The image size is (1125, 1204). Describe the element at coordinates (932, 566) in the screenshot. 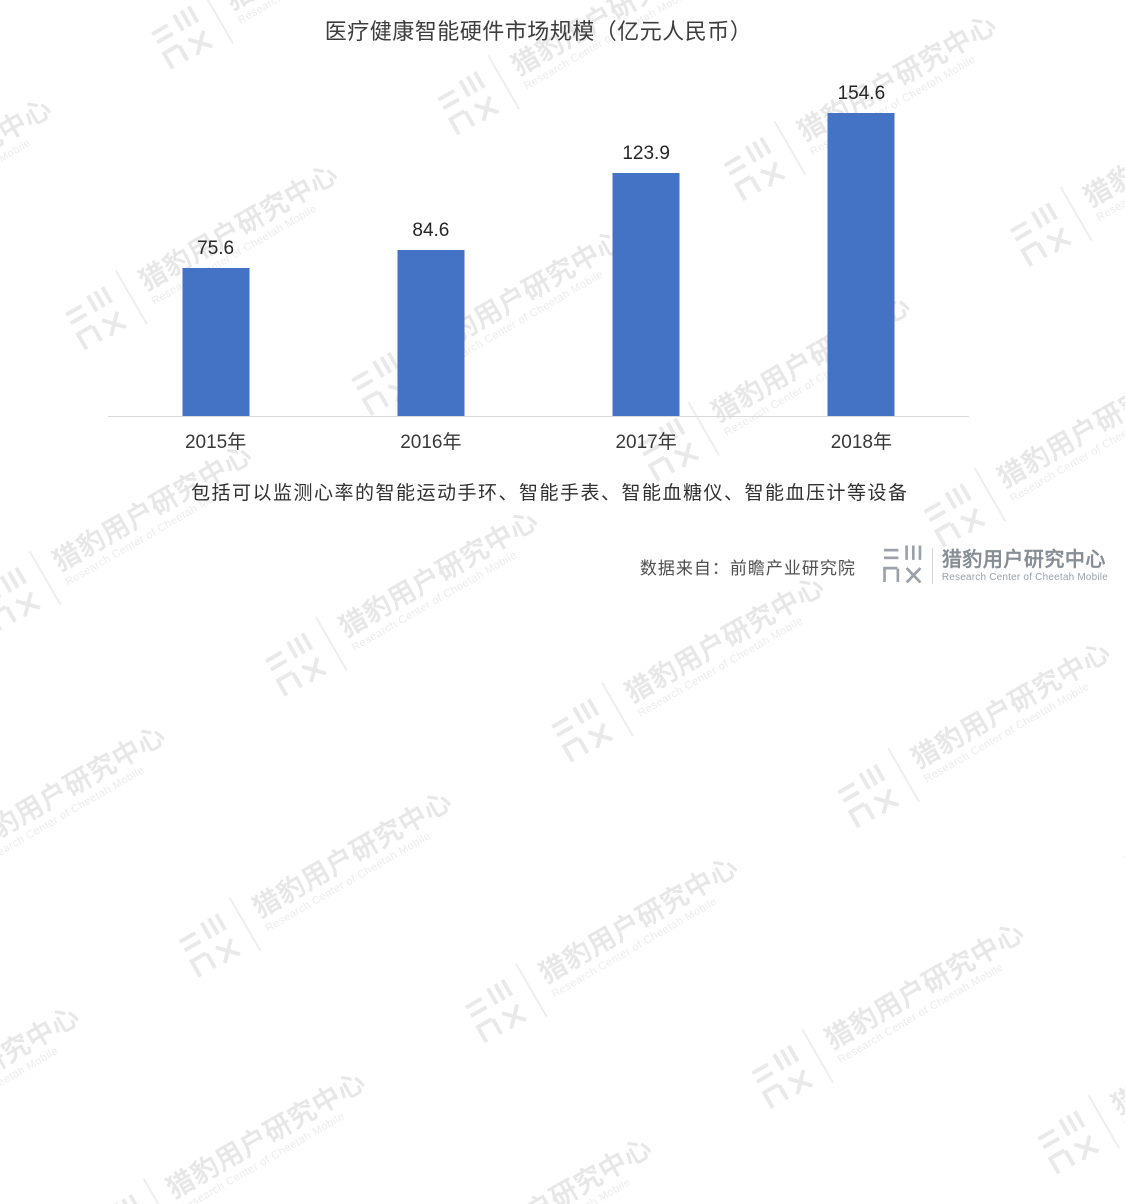

I see `logo-divider` at that location.